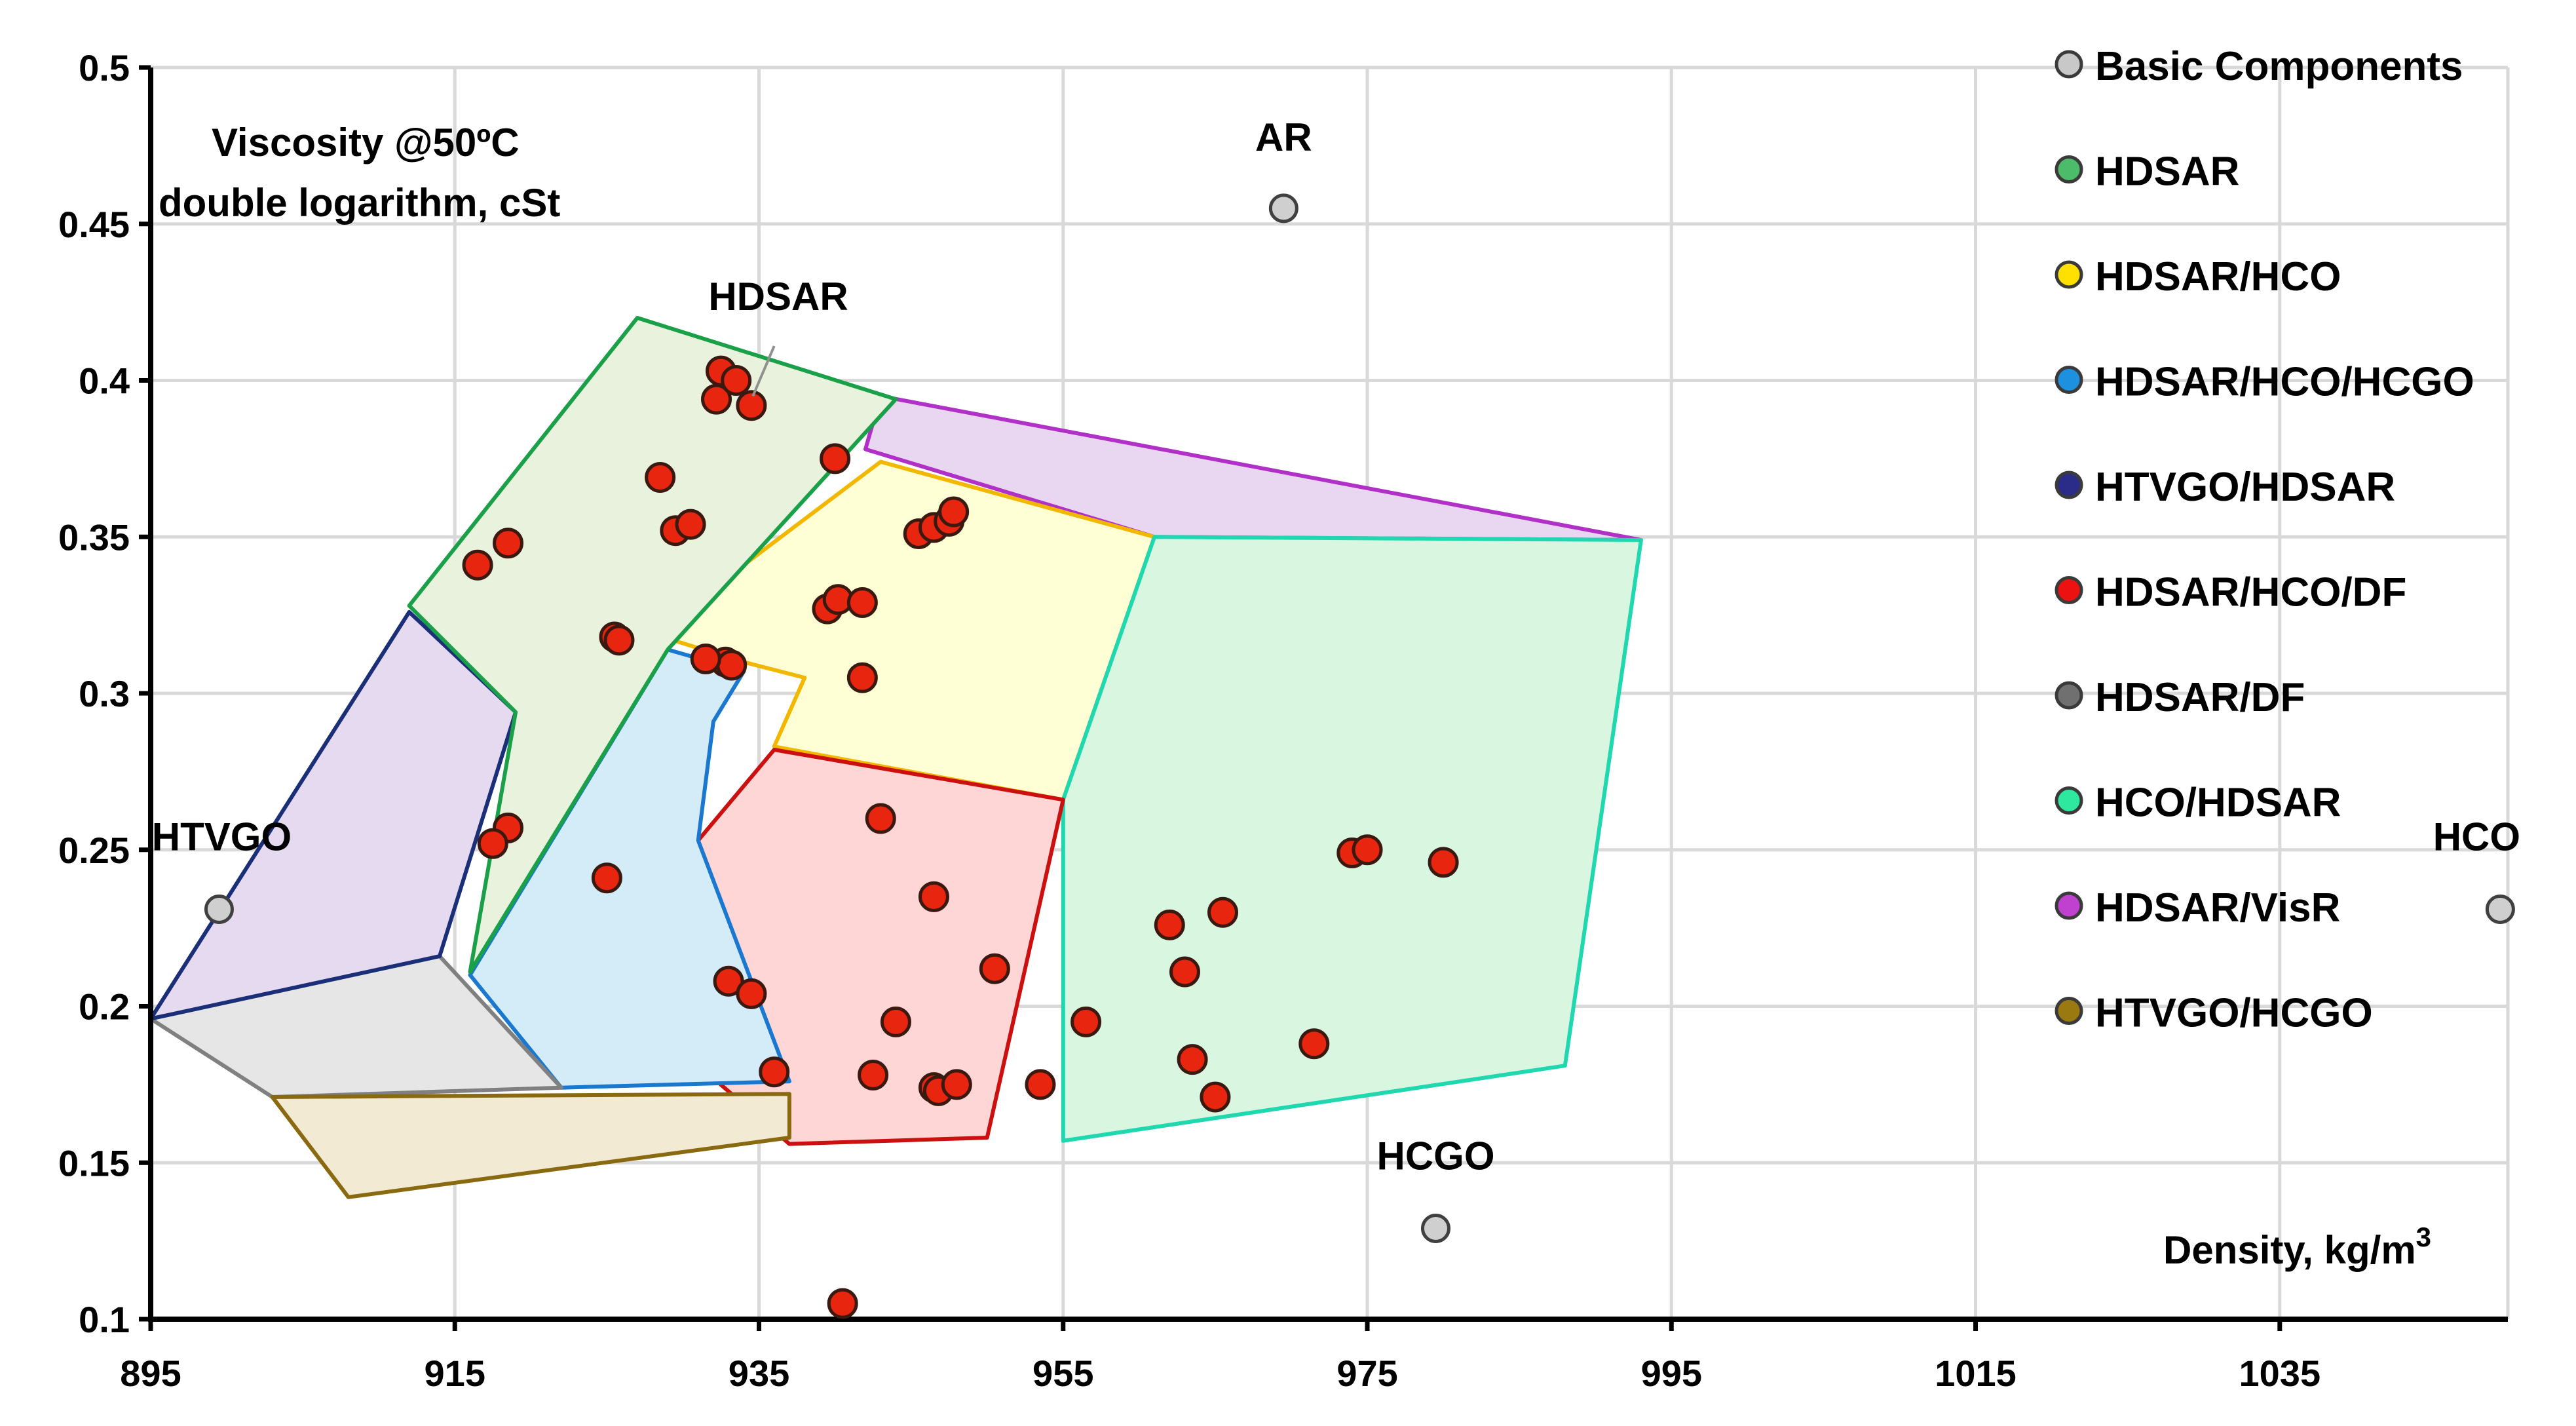 Image resolution: width=2576 pixels, height=1426 pixels. I want to click on basic-component-label-hcgo: HCGO, so click(1435, 1156).